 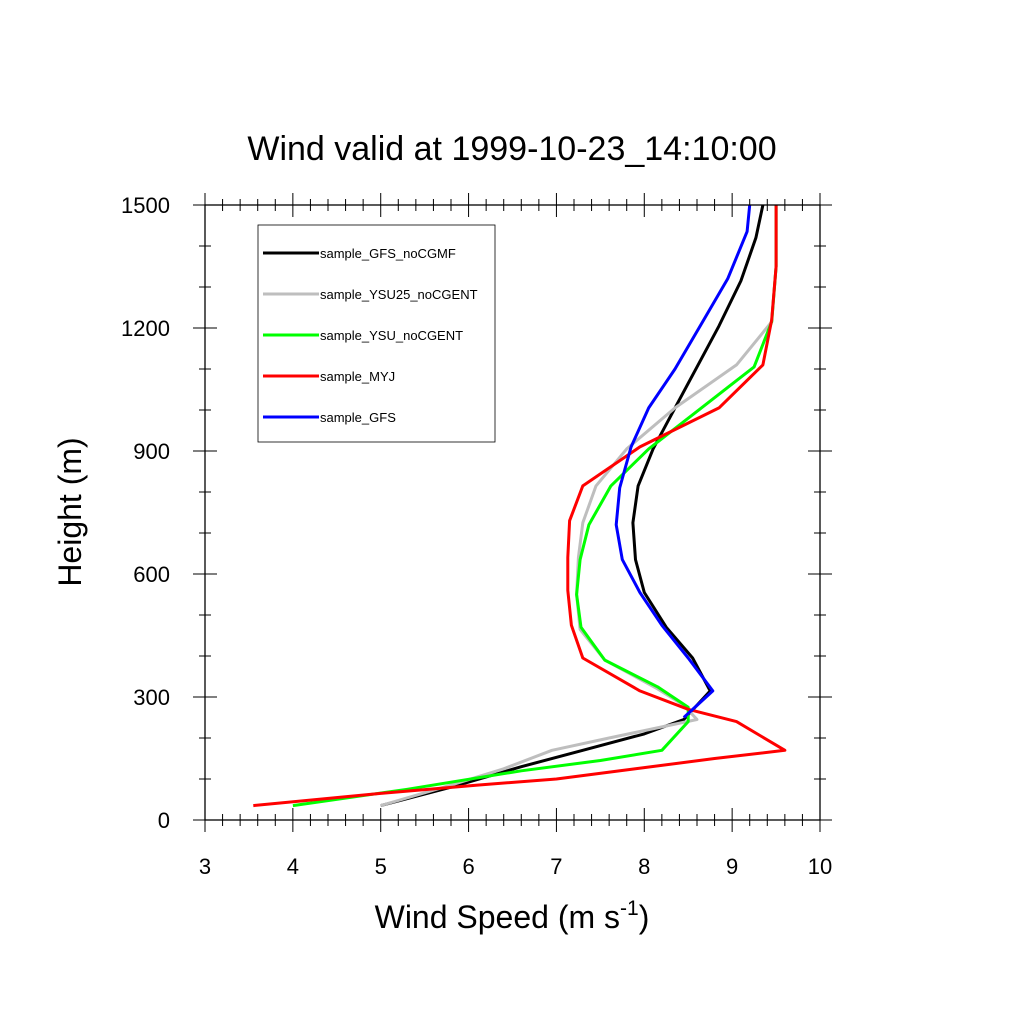 I want to click on x-tick-label: 3, so click(x=205, y=866).